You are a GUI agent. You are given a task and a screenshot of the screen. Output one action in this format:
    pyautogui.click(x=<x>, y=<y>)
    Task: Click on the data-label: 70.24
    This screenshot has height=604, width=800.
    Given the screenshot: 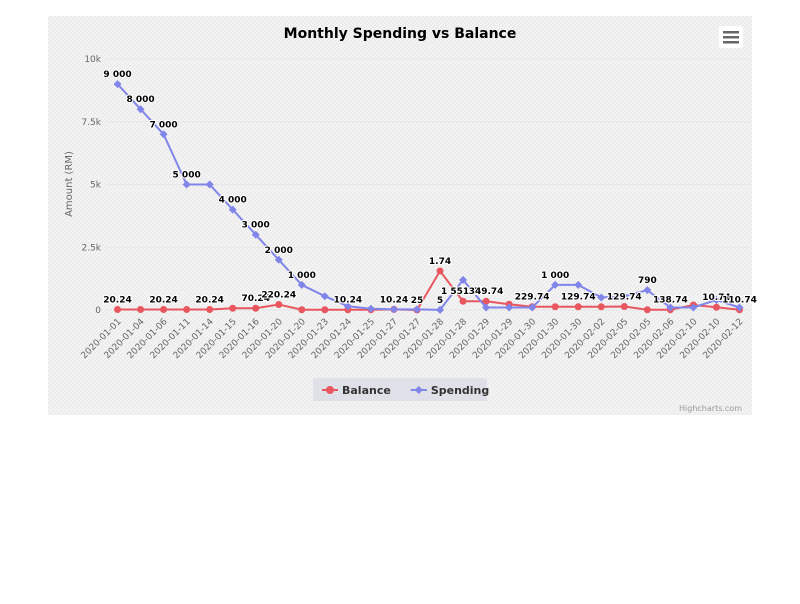 What is the action you would take?
    pyautogui.click(x=255, y=299)
    